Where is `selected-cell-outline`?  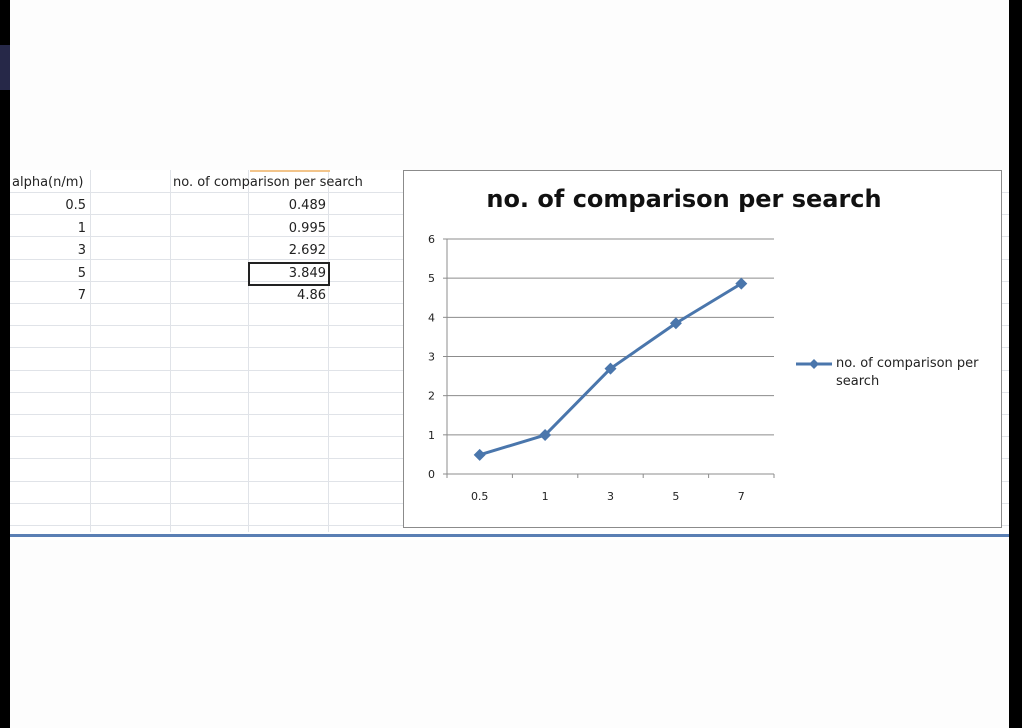
selected-cell-outline is located at coordinates (289, 274).